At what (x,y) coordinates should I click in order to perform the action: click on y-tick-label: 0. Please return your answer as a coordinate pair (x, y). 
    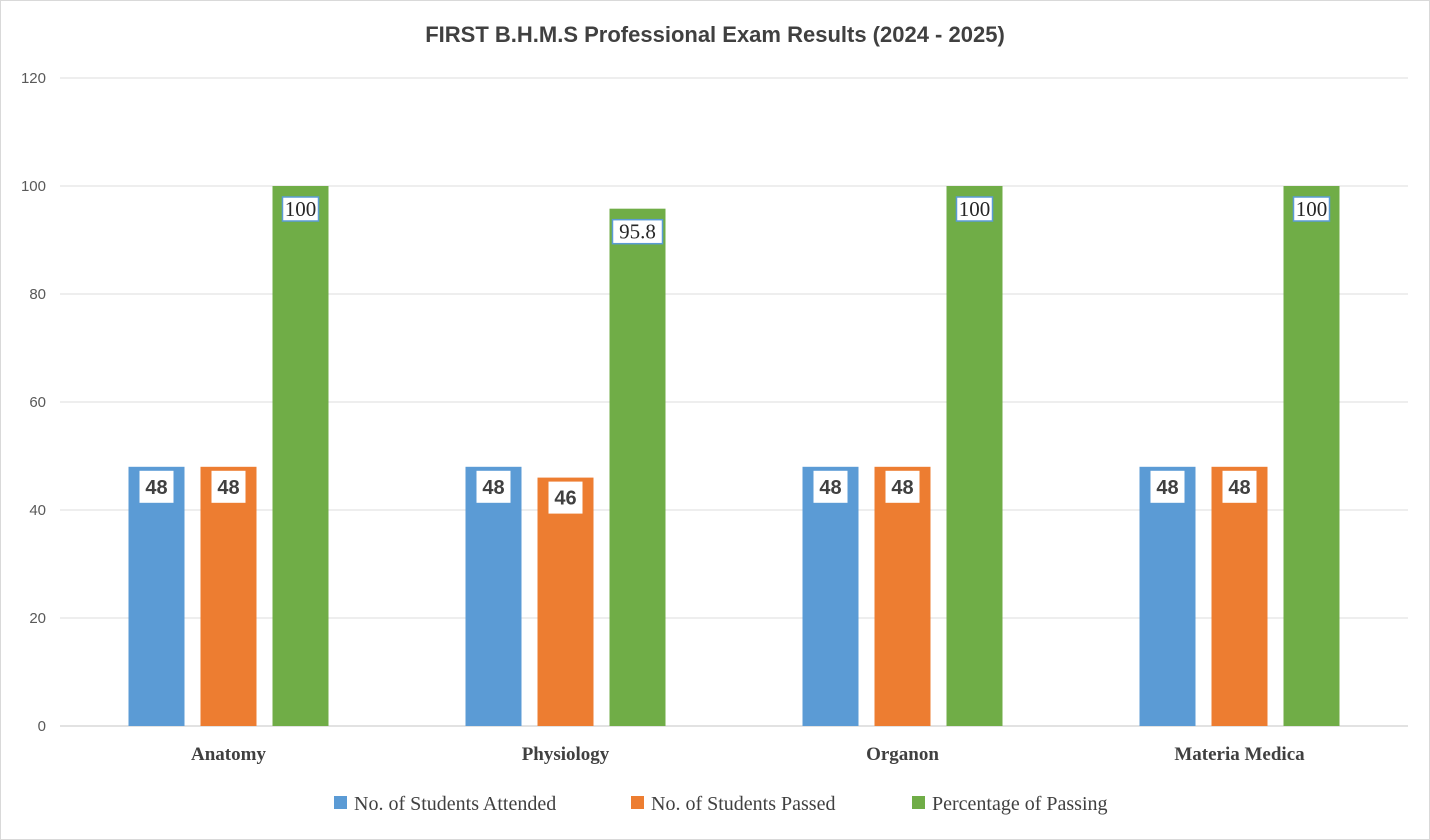
    Looking at the image, I should click on (42, 726).